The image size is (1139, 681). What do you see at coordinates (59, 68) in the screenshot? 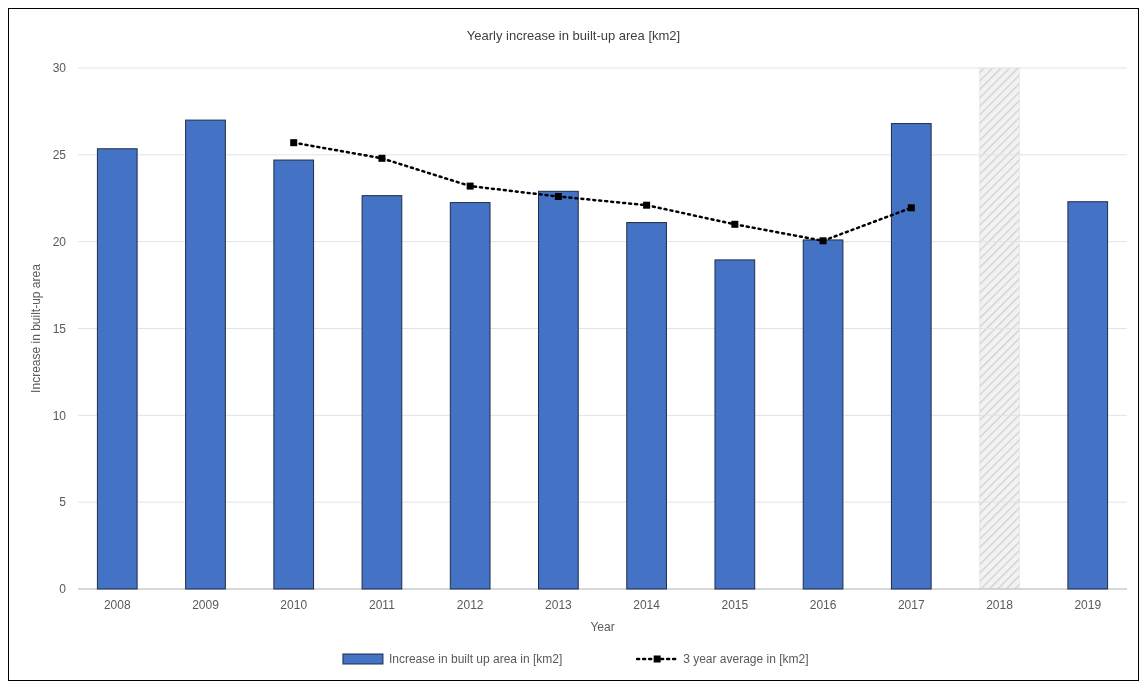
I see `y-tick-label: 30` at bounding box center [59, 68].